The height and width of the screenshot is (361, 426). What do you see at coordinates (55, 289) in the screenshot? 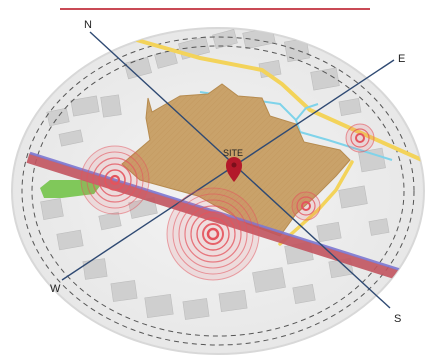
I see `west-label: W` at bounding box center [55, 289].